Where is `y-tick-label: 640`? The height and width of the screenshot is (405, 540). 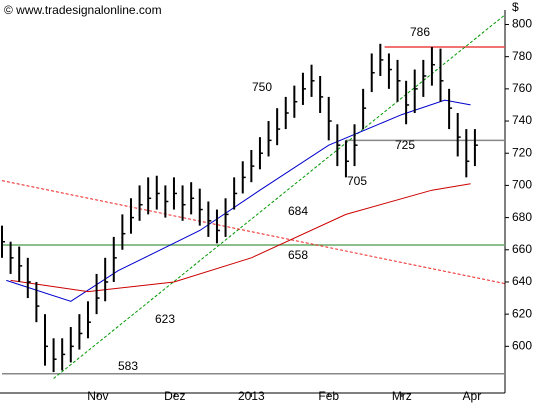 y-tick-label: 640 is located at coordinates (522, 281).